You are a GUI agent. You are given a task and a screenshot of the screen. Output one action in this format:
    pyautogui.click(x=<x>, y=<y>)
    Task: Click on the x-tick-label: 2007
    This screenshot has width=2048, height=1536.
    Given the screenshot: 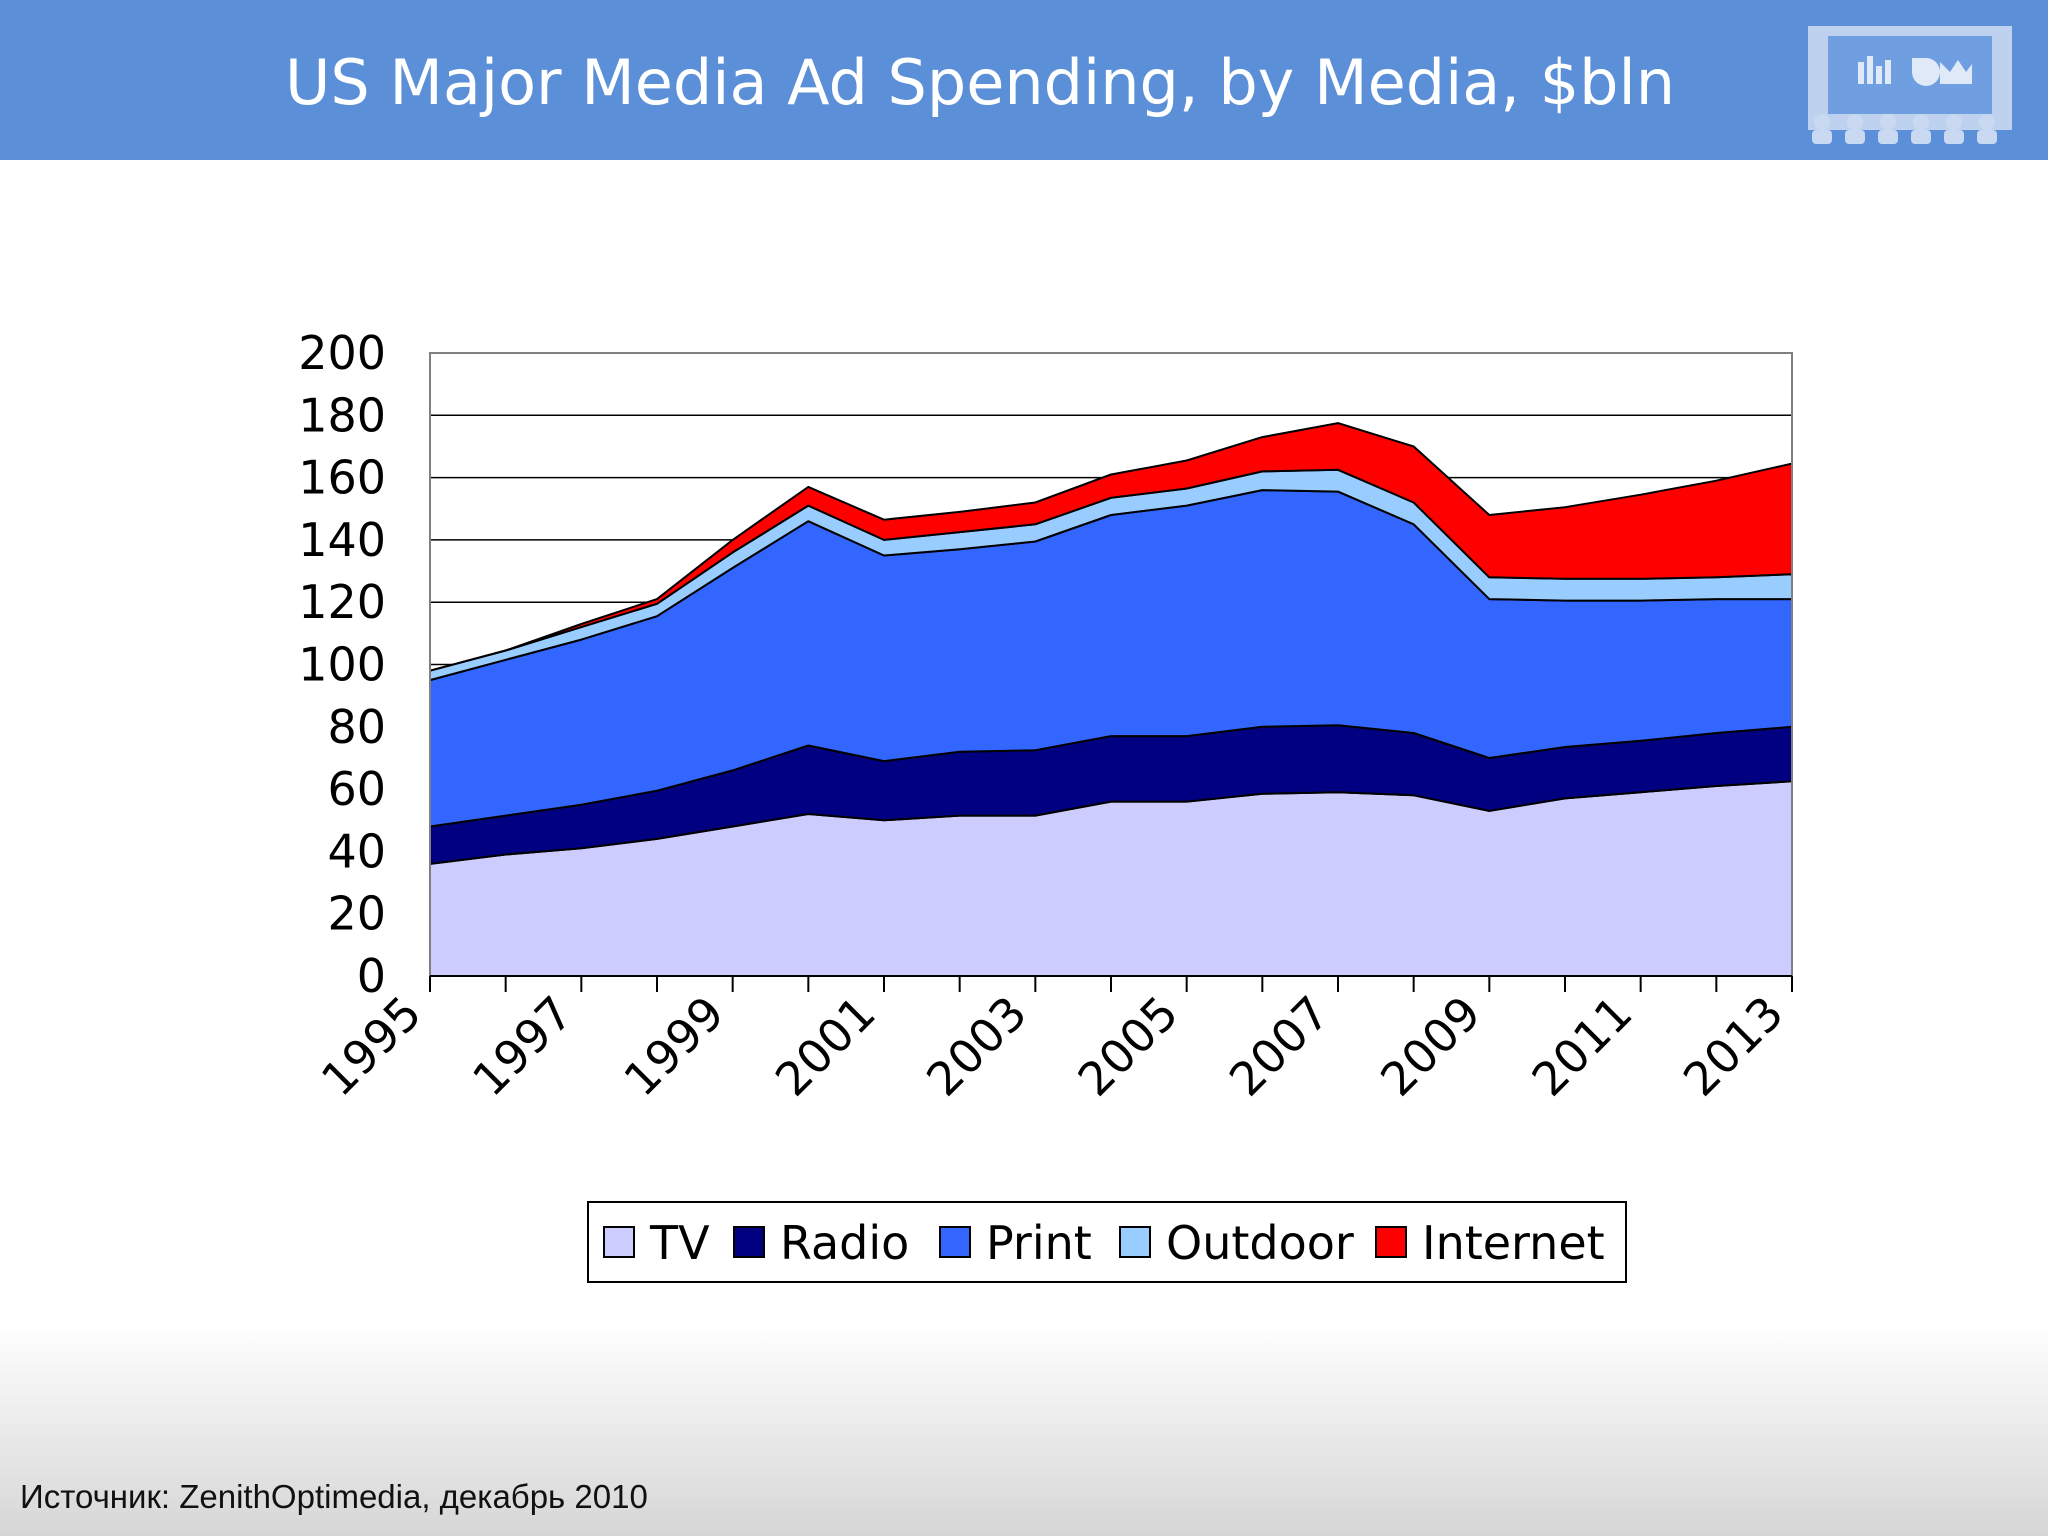 What is the action you would take?
    pyautogui.click(x=1279, y=1046)
    